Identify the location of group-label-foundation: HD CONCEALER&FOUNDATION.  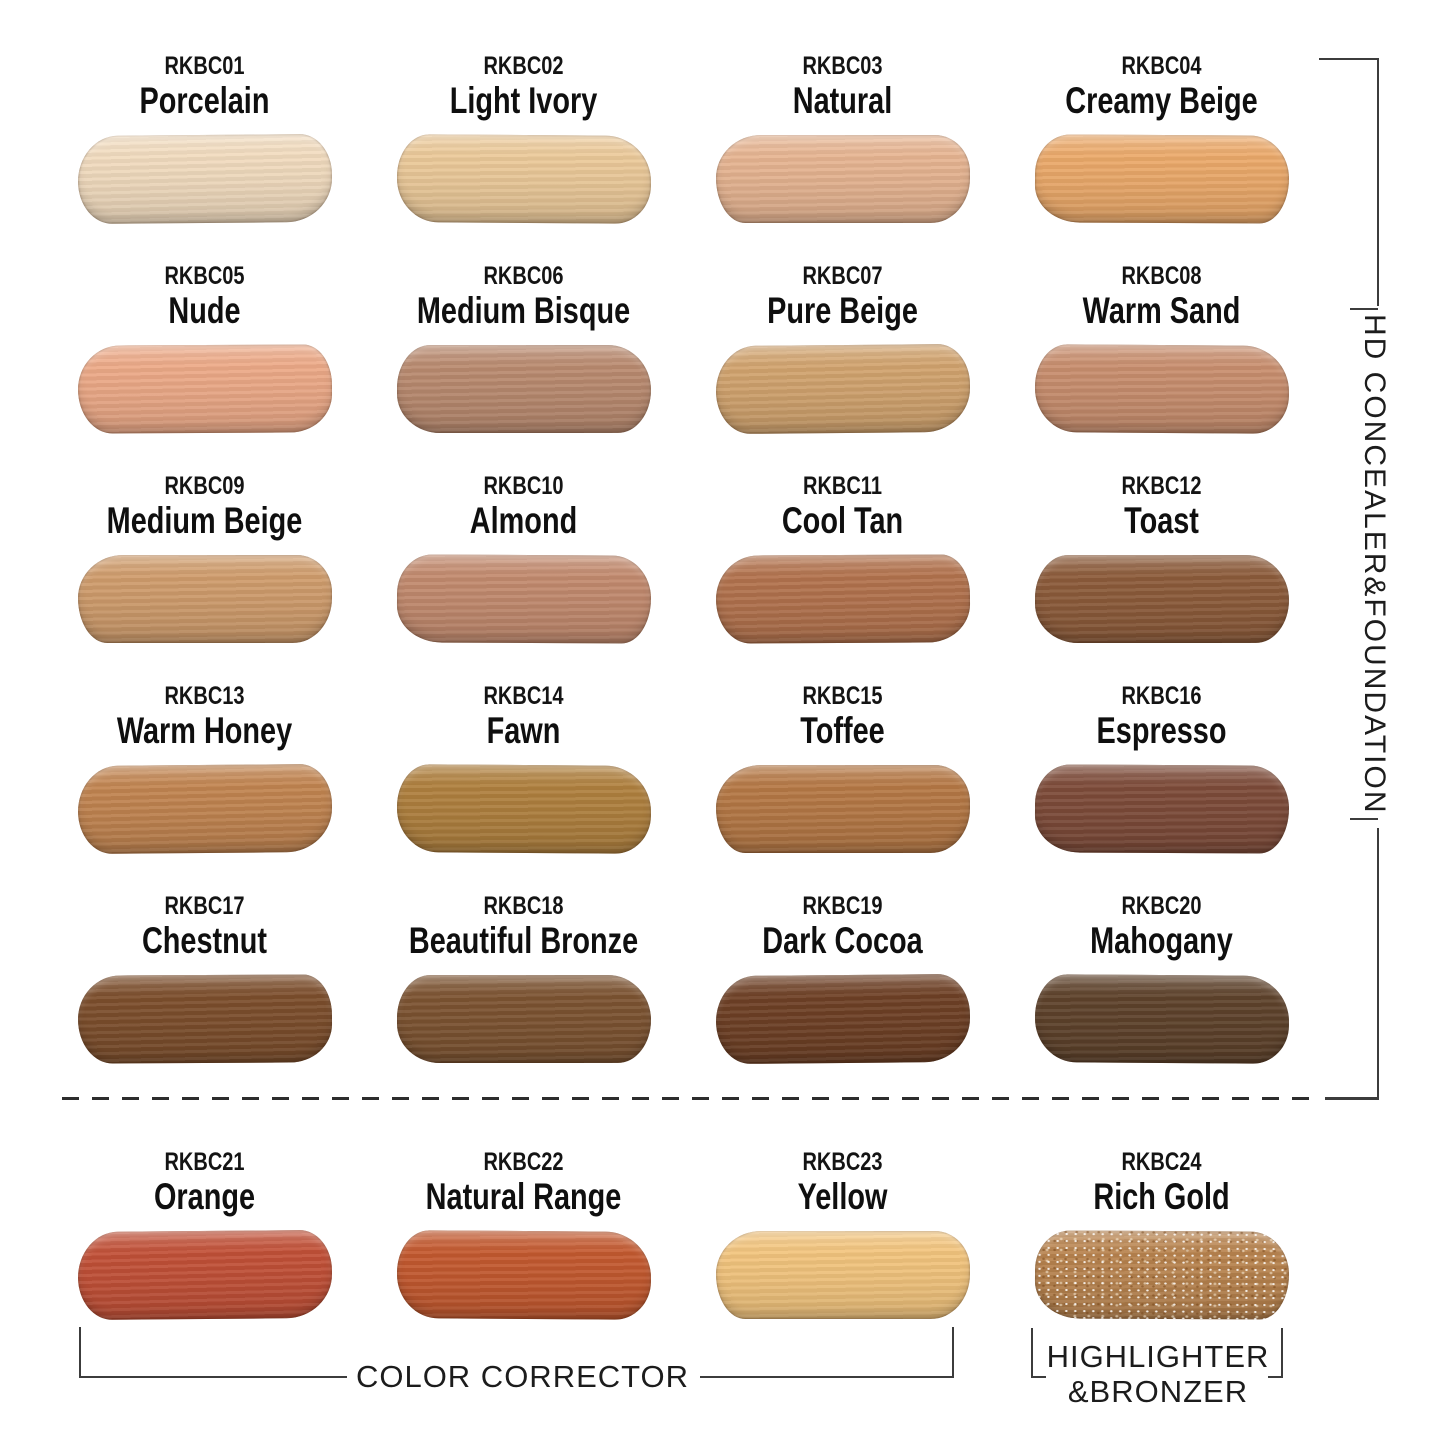
(1374, 564).